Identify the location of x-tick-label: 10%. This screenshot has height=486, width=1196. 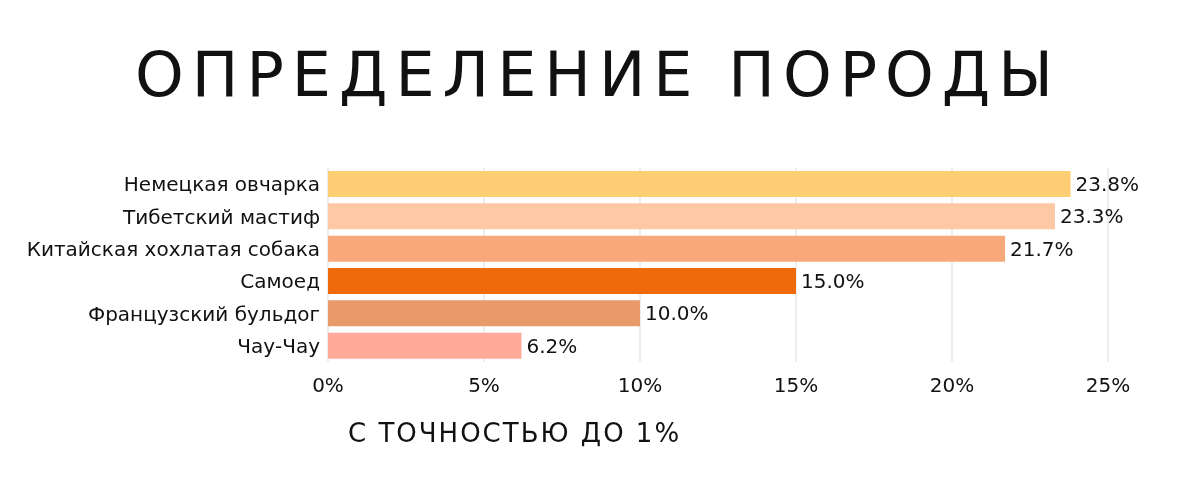
(640, 385).